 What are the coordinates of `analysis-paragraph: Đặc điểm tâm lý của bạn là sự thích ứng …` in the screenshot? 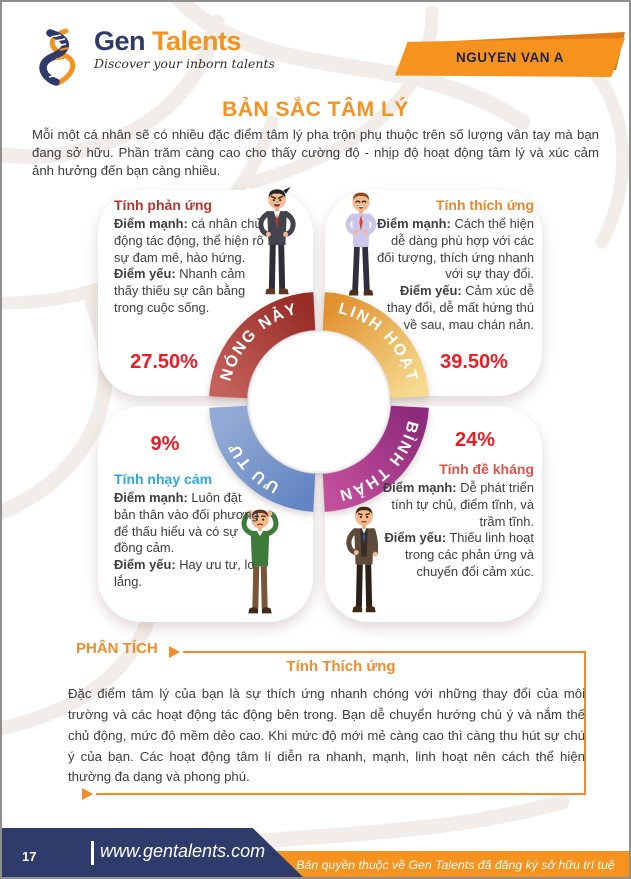 It's located at (326, 735).